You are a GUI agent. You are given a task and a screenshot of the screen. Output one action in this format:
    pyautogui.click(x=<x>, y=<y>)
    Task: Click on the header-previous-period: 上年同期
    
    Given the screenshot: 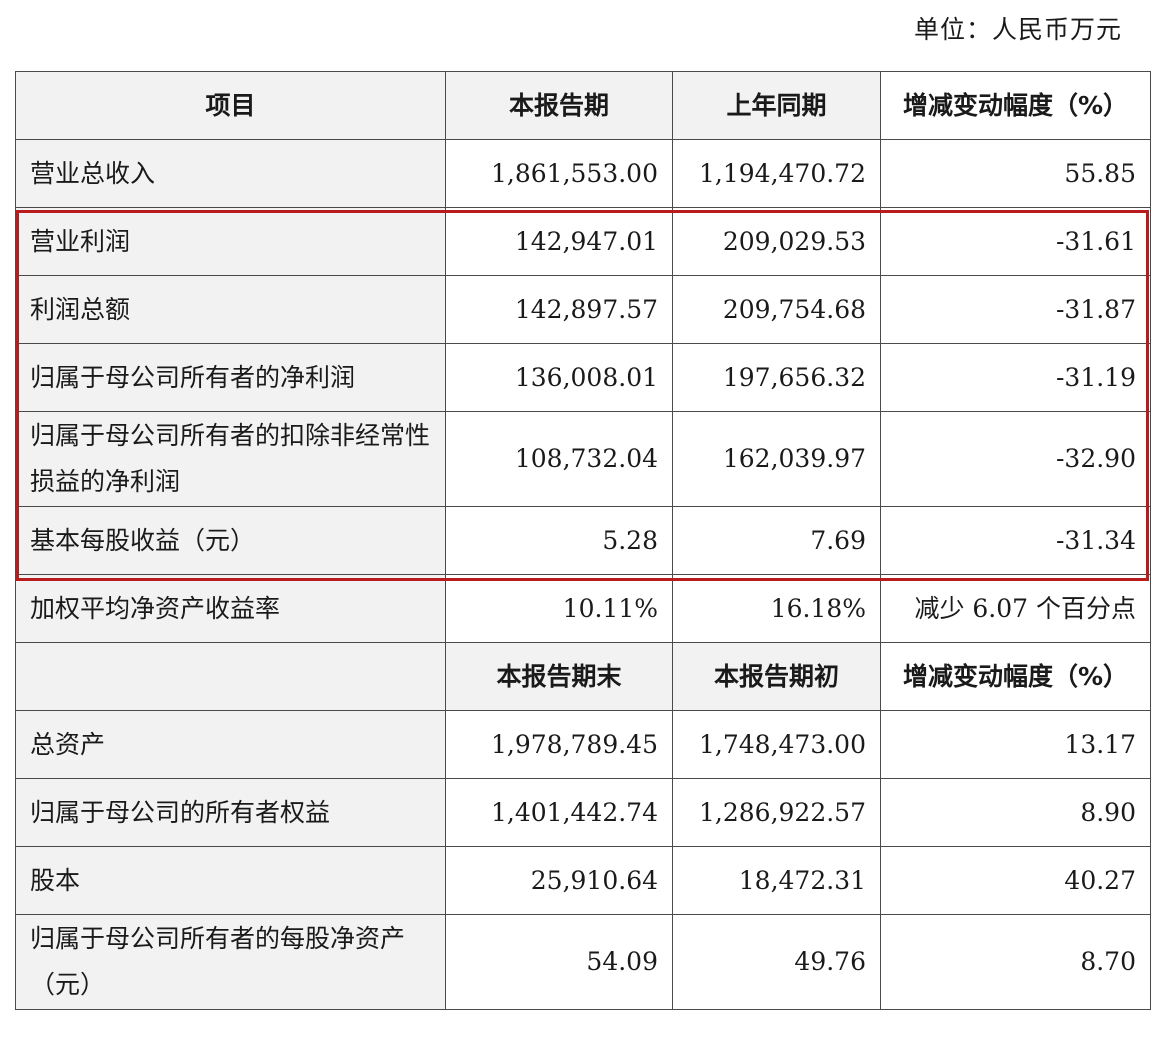 What is the action you would take?
    pyautogui.click(x=776, y=105)
    